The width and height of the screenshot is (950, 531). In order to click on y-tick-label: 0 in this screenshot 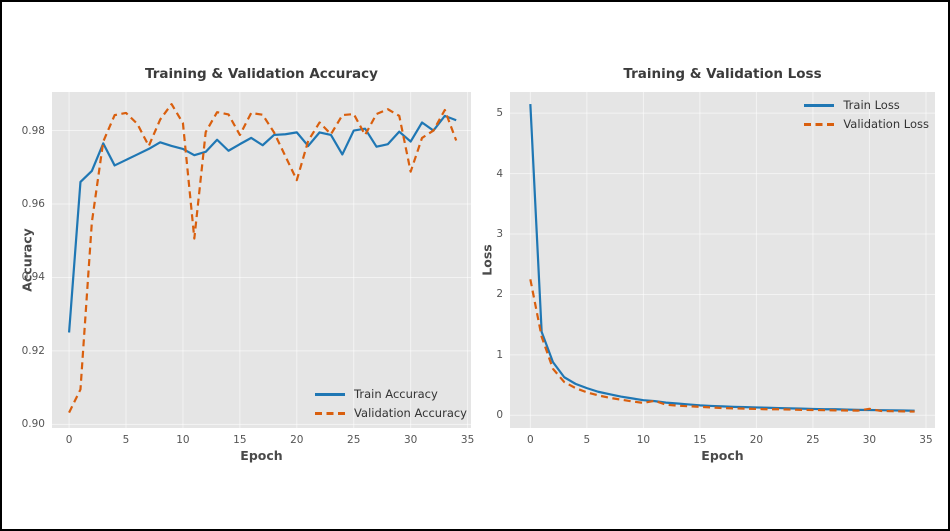, I will do `click(499, 415)`.